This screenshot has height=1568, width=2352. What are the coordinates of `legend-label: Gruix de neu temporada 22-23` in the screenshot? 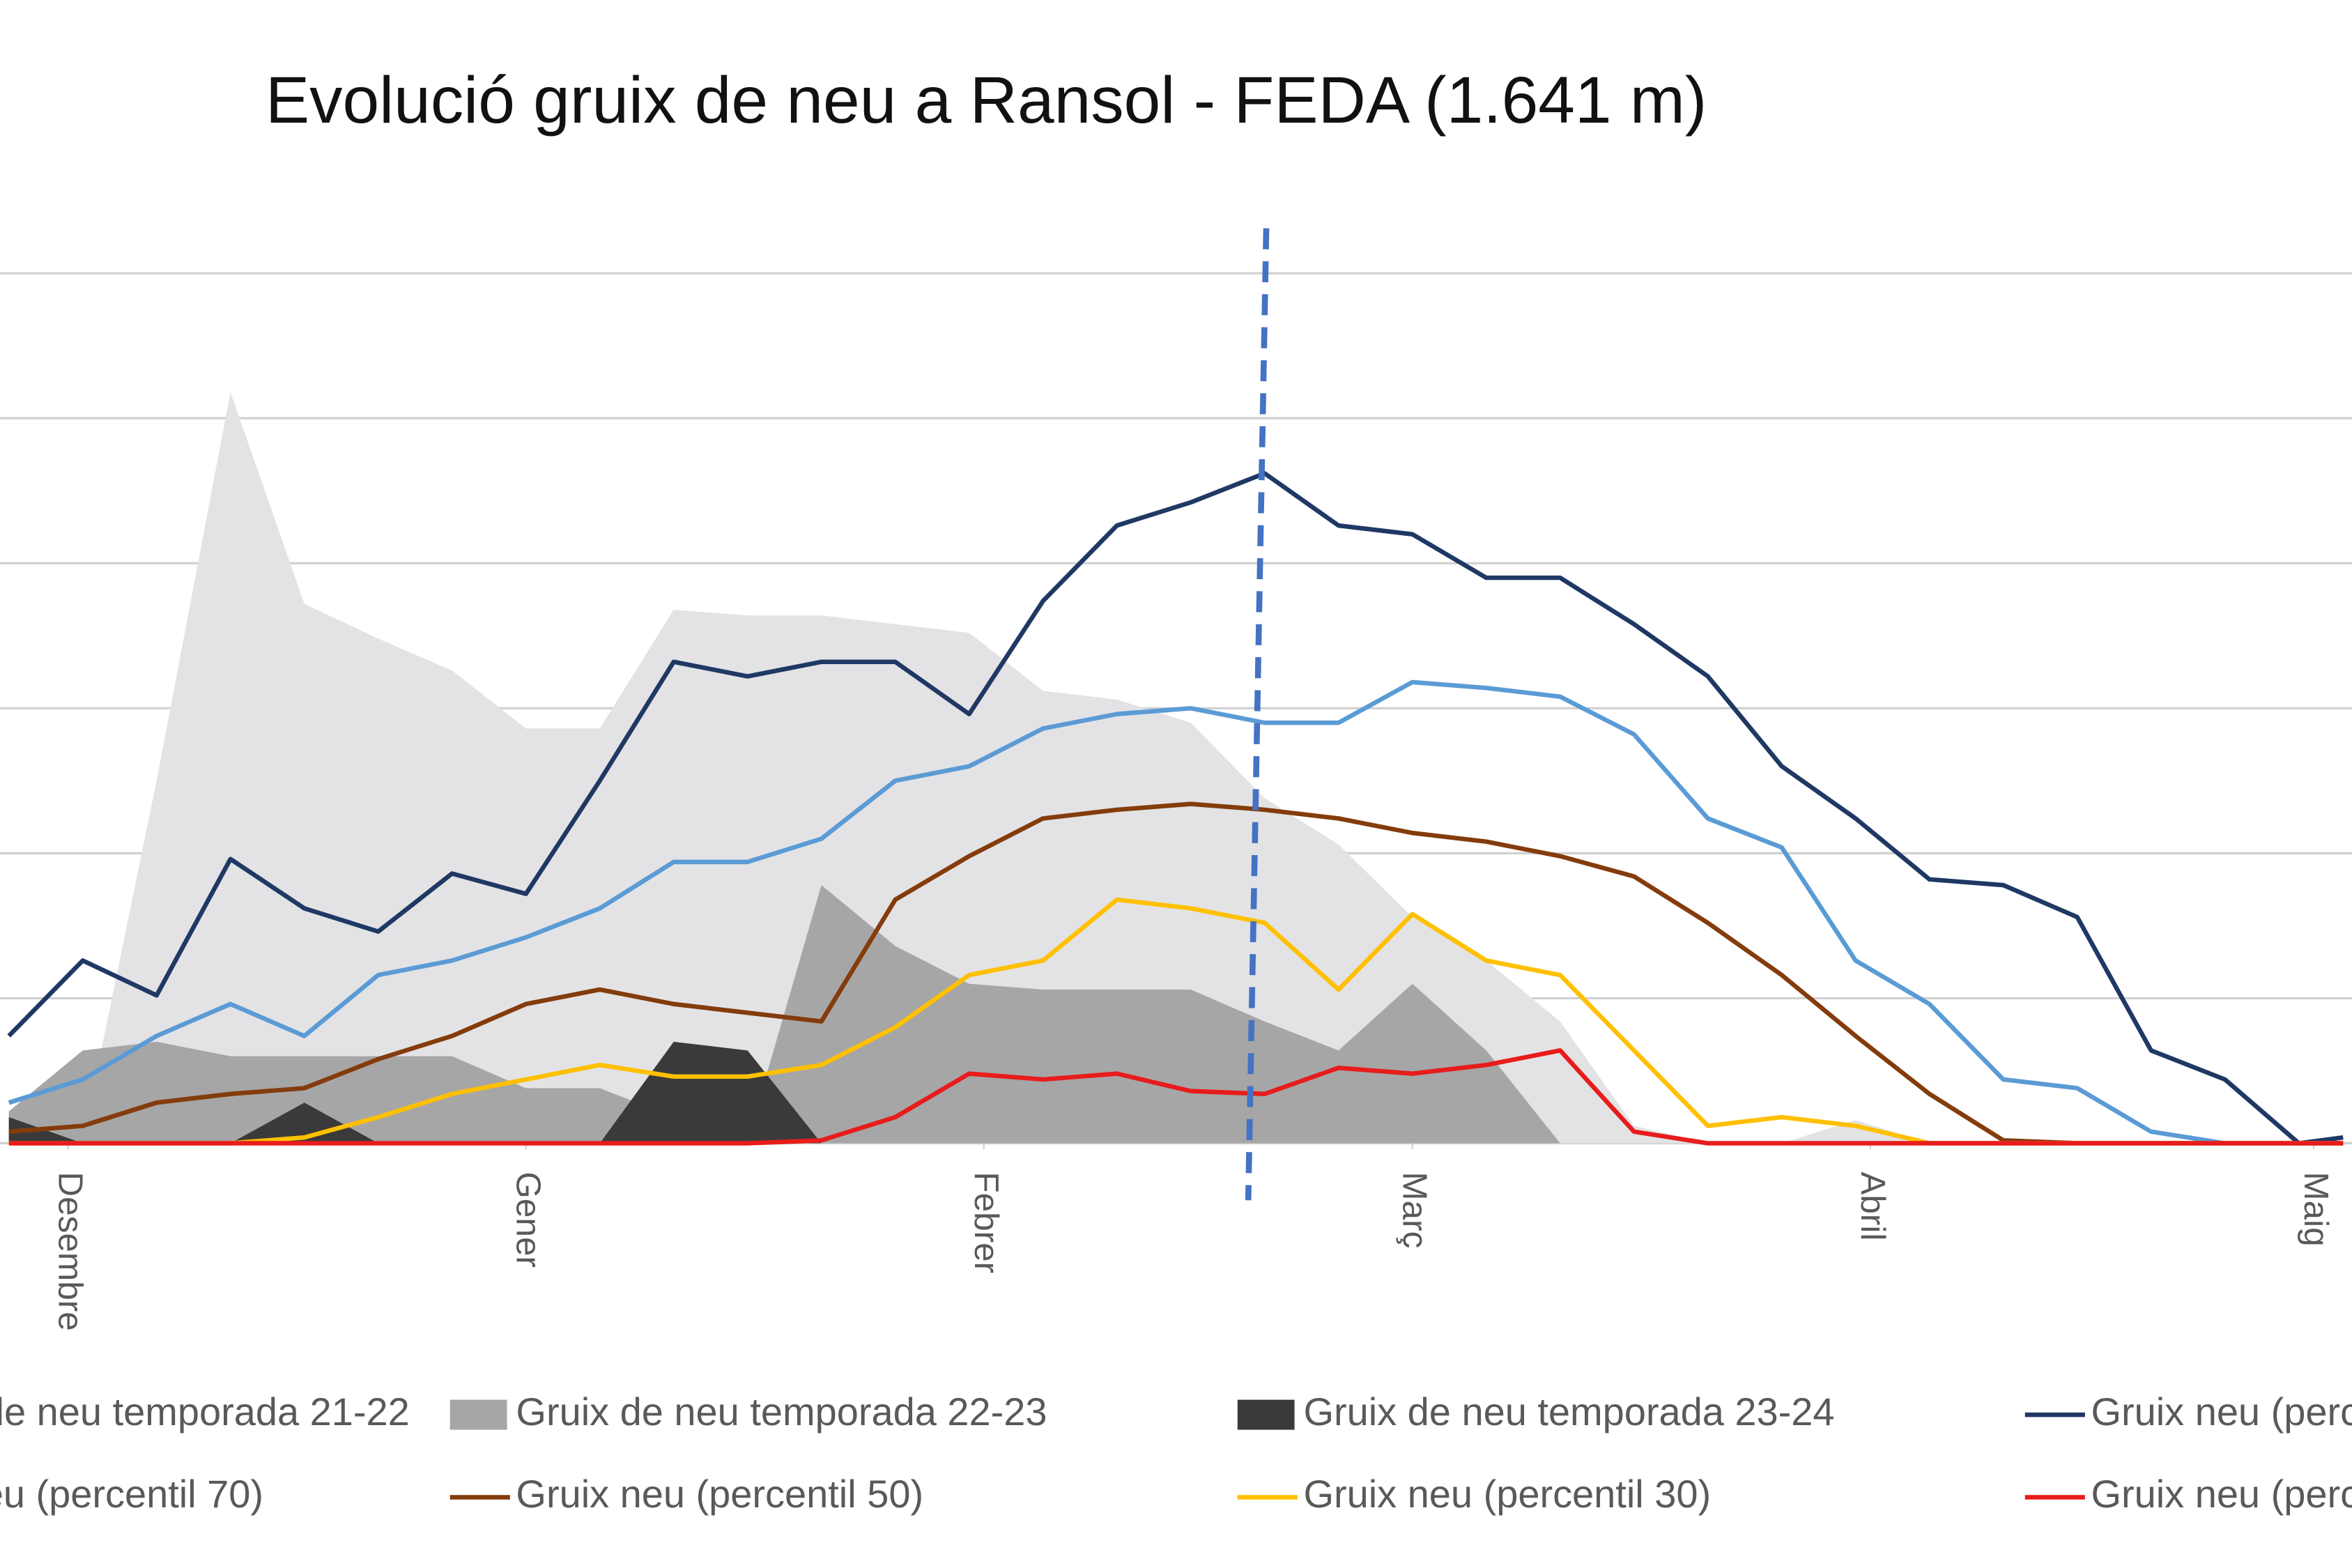 It's located at (781, 1412).